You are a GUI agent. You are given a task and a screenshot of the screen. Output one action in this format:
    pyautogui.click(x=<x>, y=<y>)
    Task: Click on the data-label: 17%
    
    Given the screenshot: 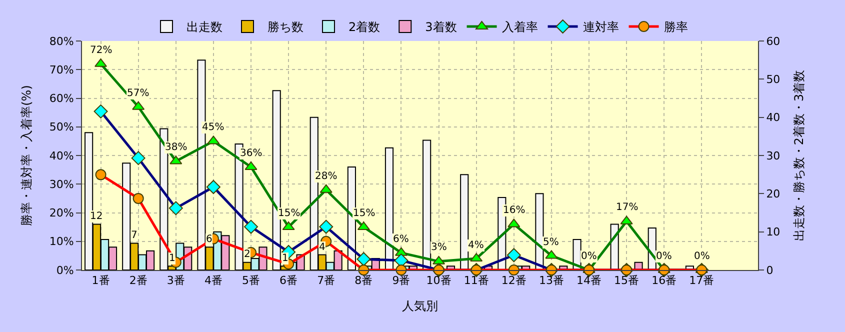 What is the action you would take?
    pyautogui.click(x=627, y=207)
    